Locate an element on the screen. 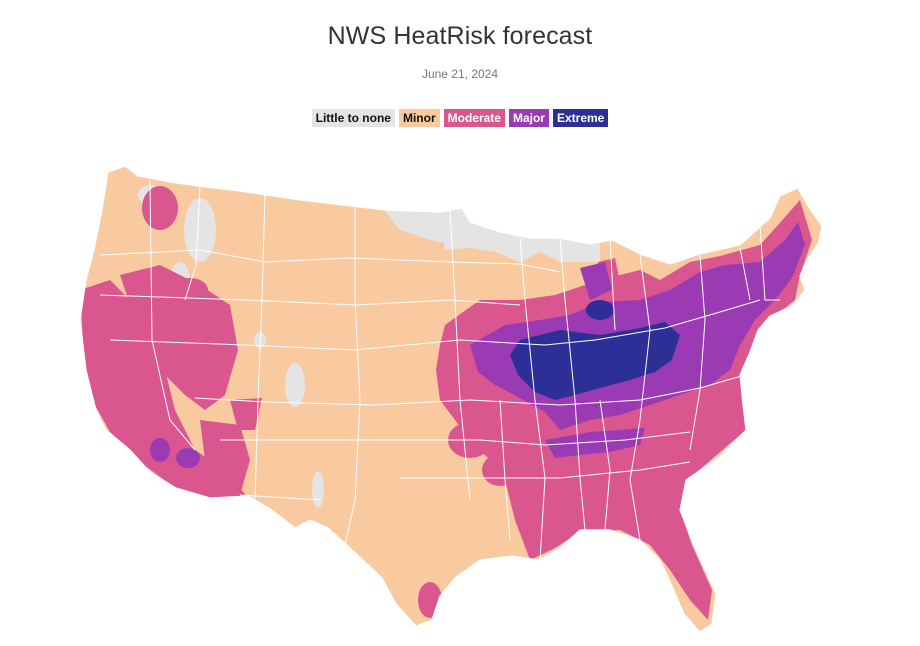 This screenshot has height=646, width=920. chart-title: NWS HeatRisk forecast is located at coordinates (460, 36).